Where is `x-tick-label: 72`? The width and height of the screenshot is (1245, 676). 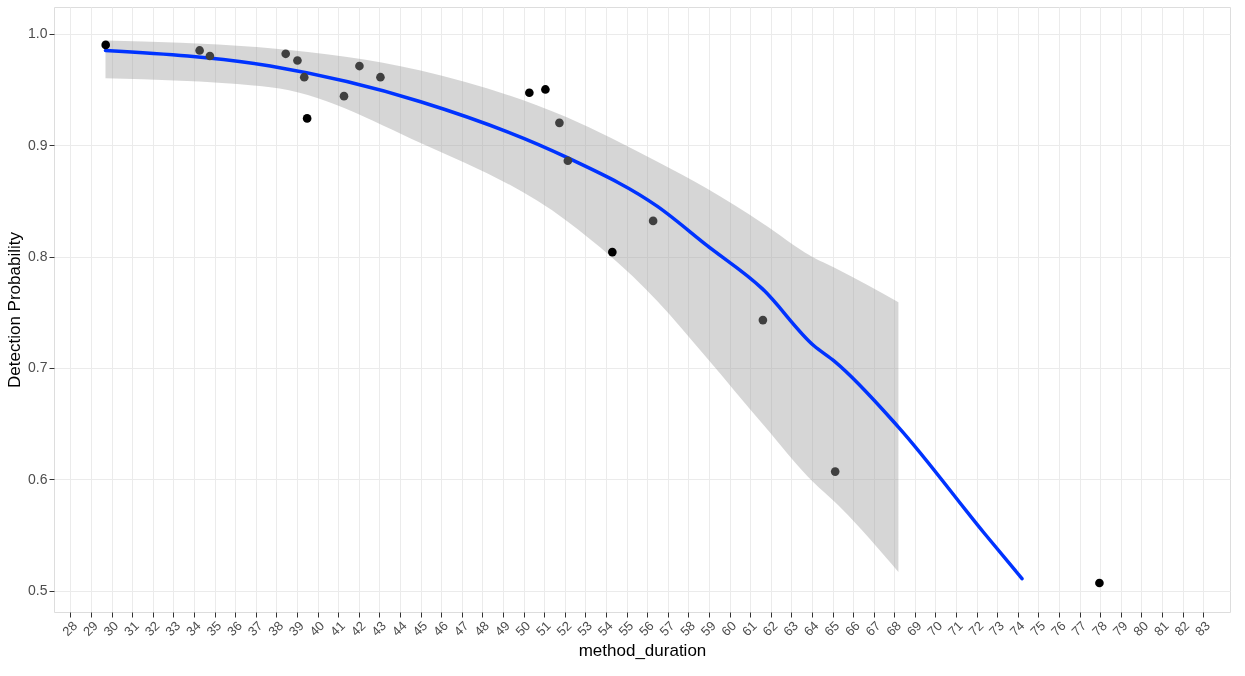
x-tick-label: 72 is located at coordinates (976, 628).